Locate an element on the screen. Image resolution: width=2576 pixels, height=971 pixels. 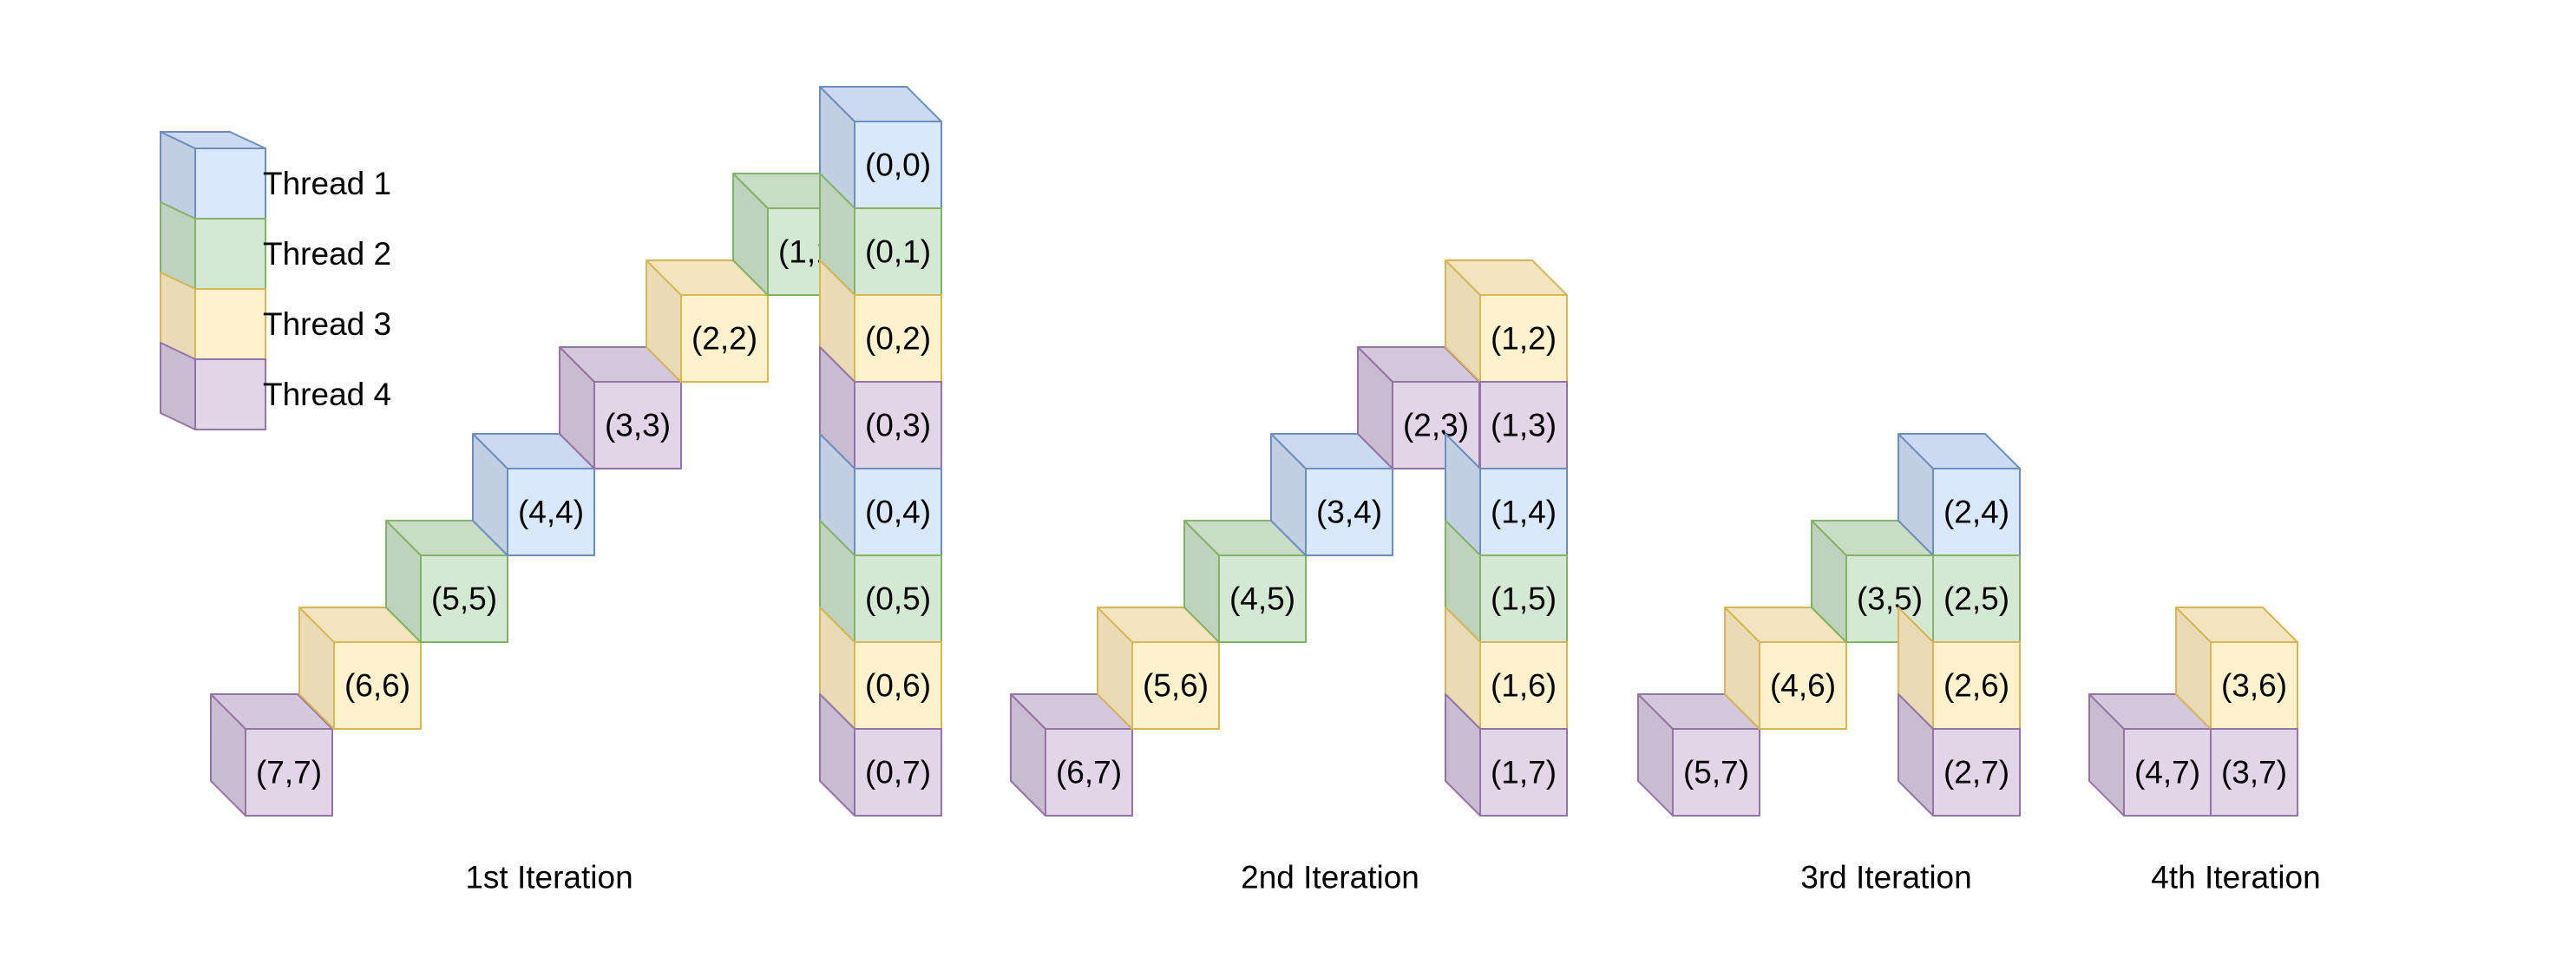
cell-label: (4,7) is located at coordinates (2167, 773).